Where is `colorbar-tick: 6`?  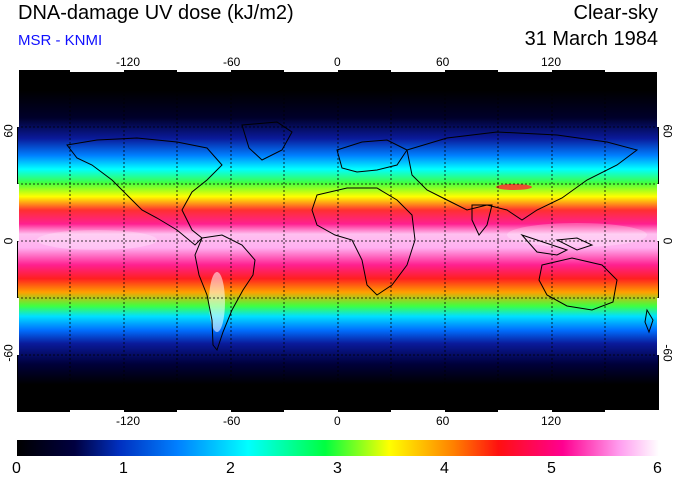
colorbar-tick: 6 is located at coordinates (657, 468).